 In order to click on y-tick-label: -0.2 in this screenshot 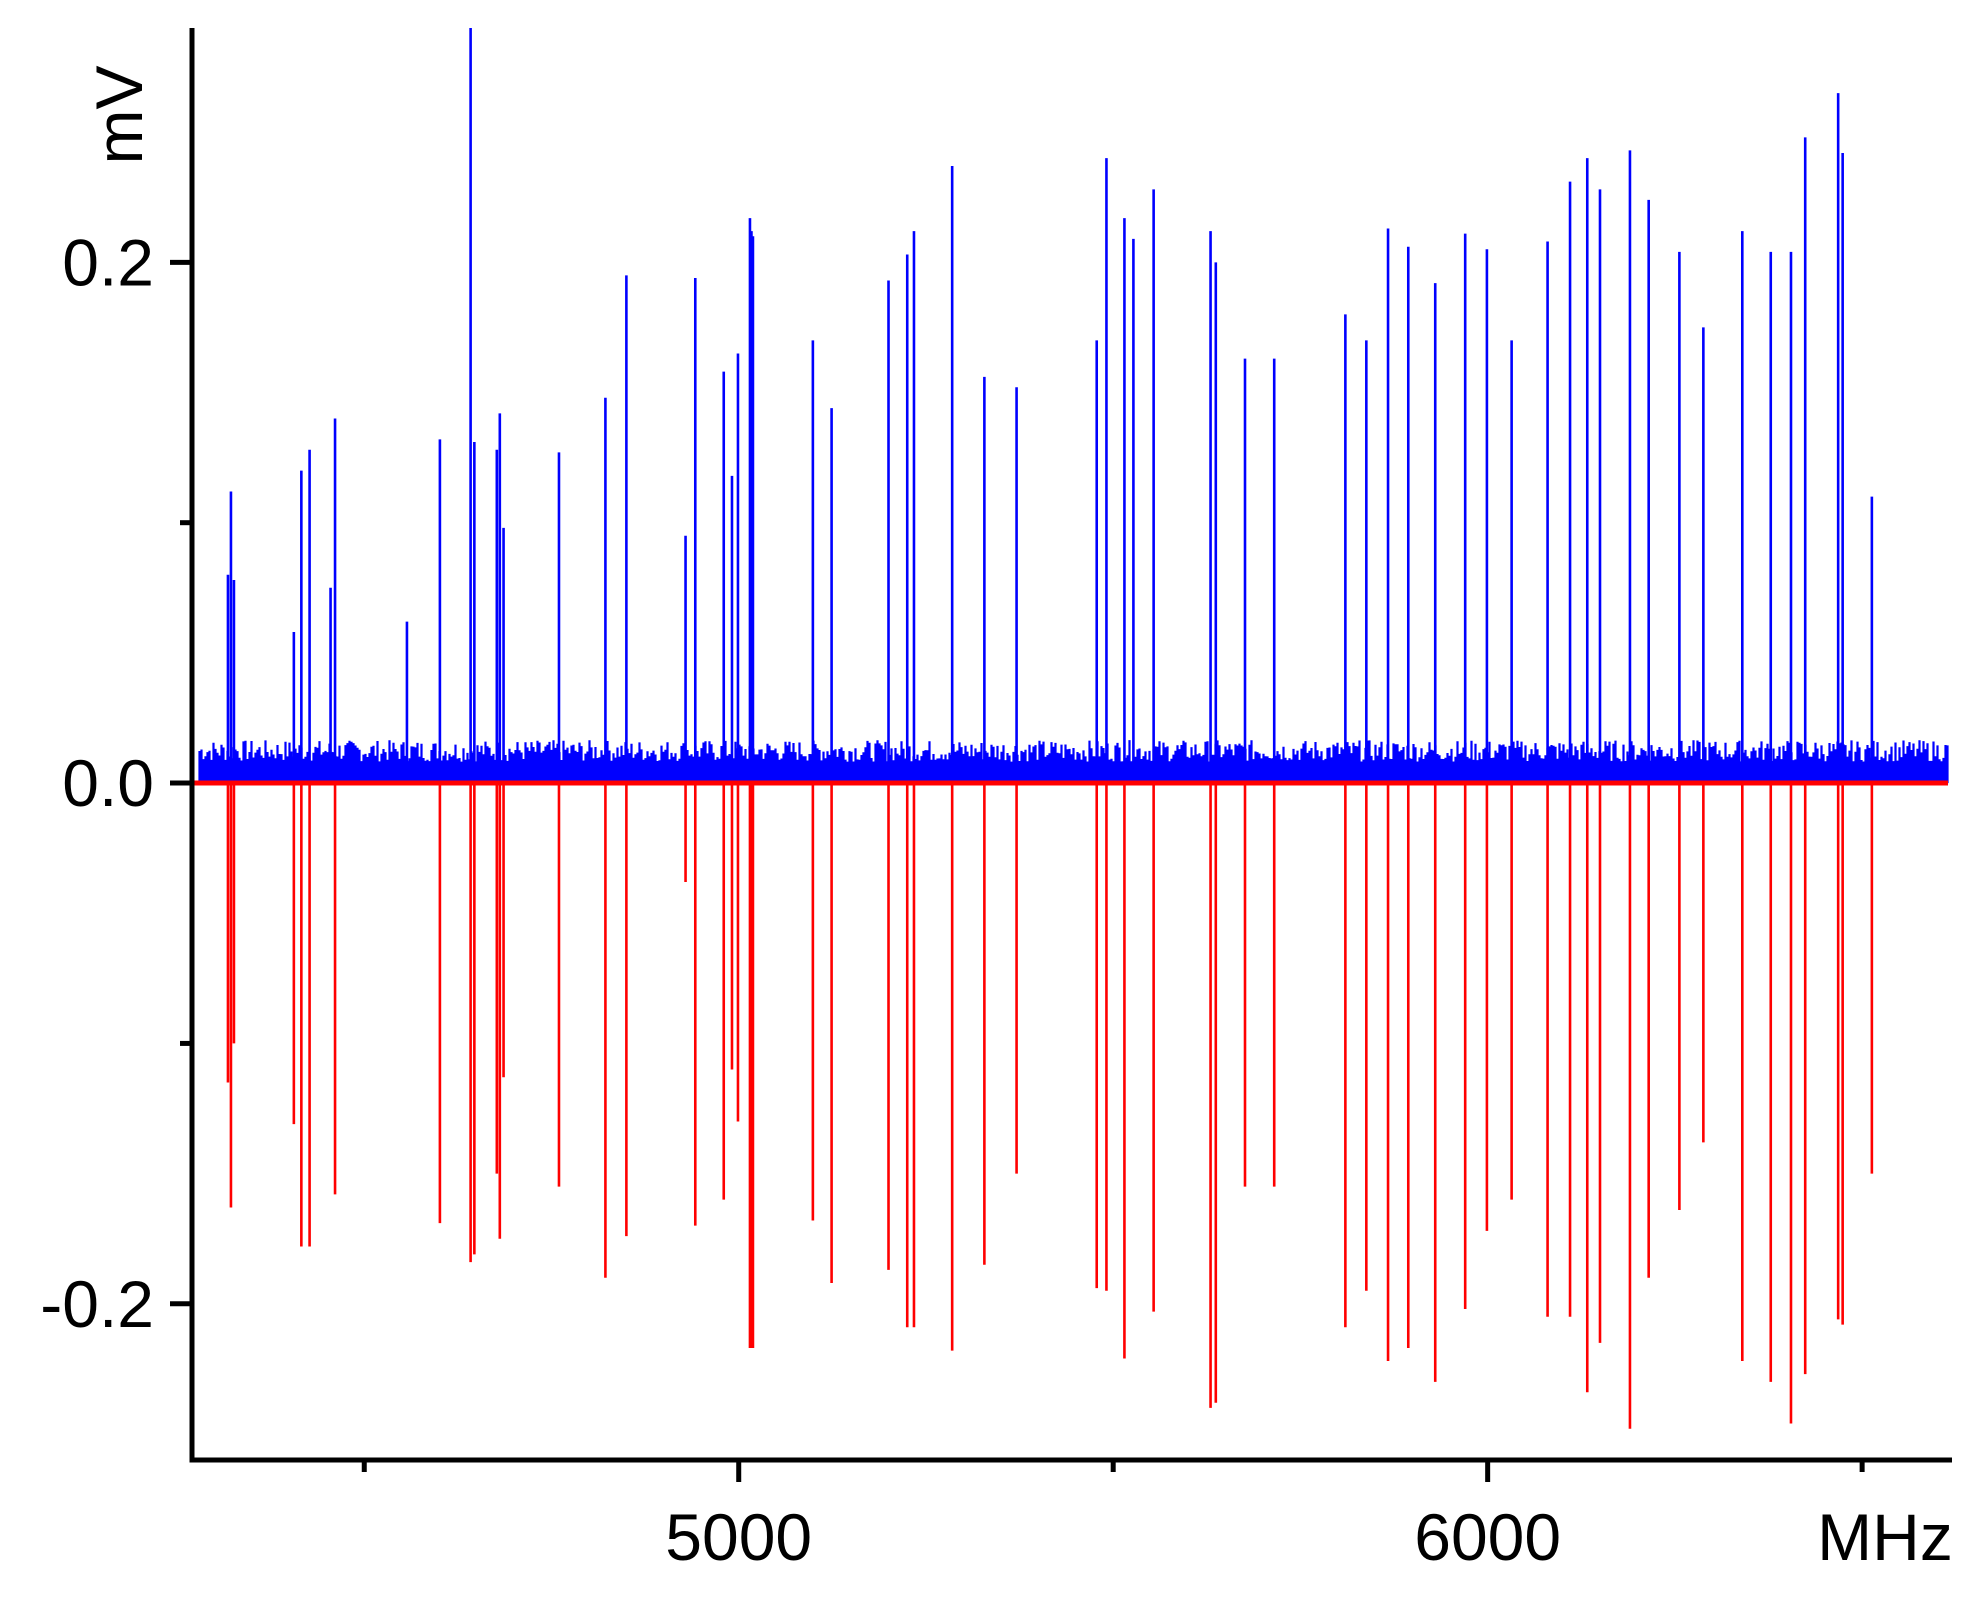, I will do `click(97, 1304)`.